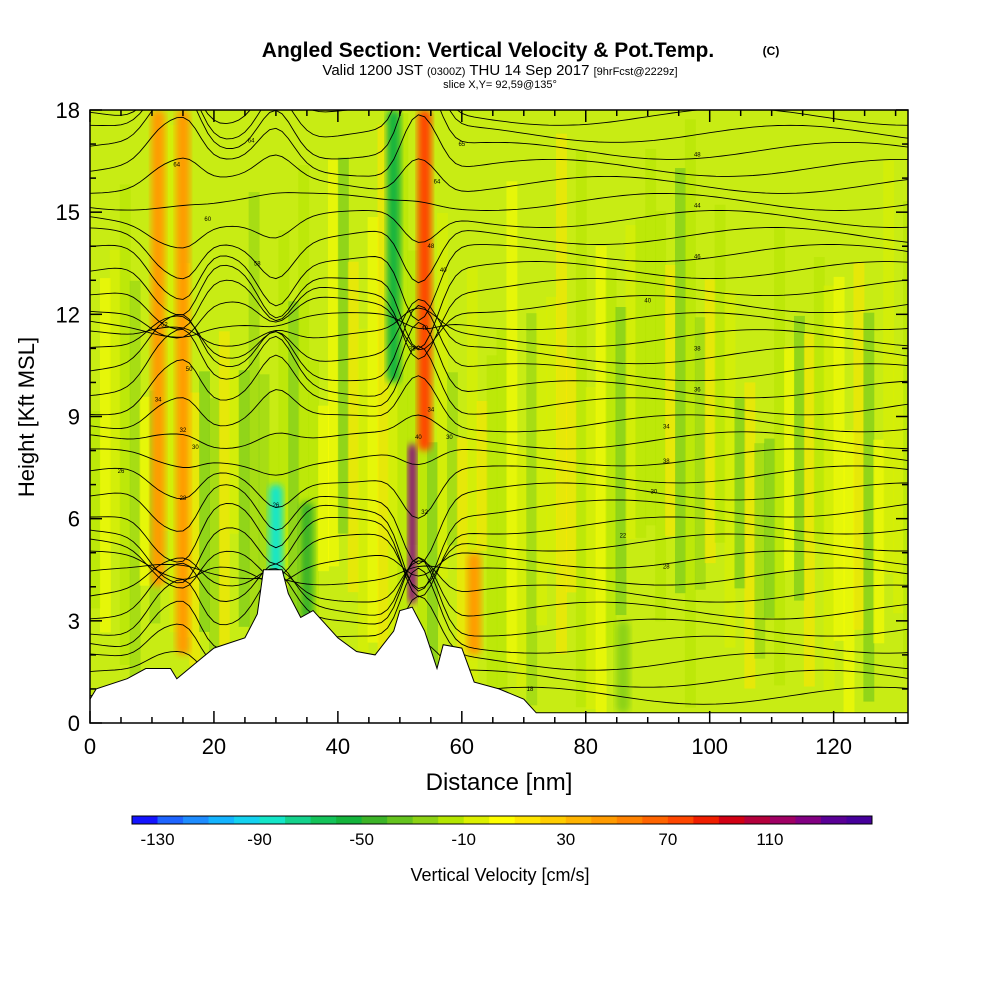 Image resolution: width=1000 pixels, height=1000 pixels. What do you see at coordinates (68, 212) in the screenshot?
I see `y-tick-label: 15` at bounding box center [68, 212].